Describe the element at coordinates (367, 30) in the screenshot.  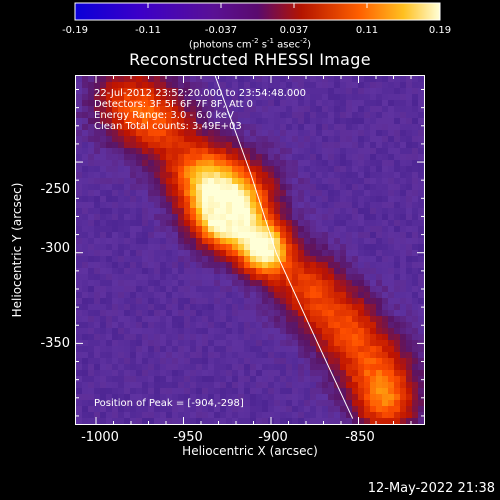
I see `colorbar-tick-label: 0.11` at that location.